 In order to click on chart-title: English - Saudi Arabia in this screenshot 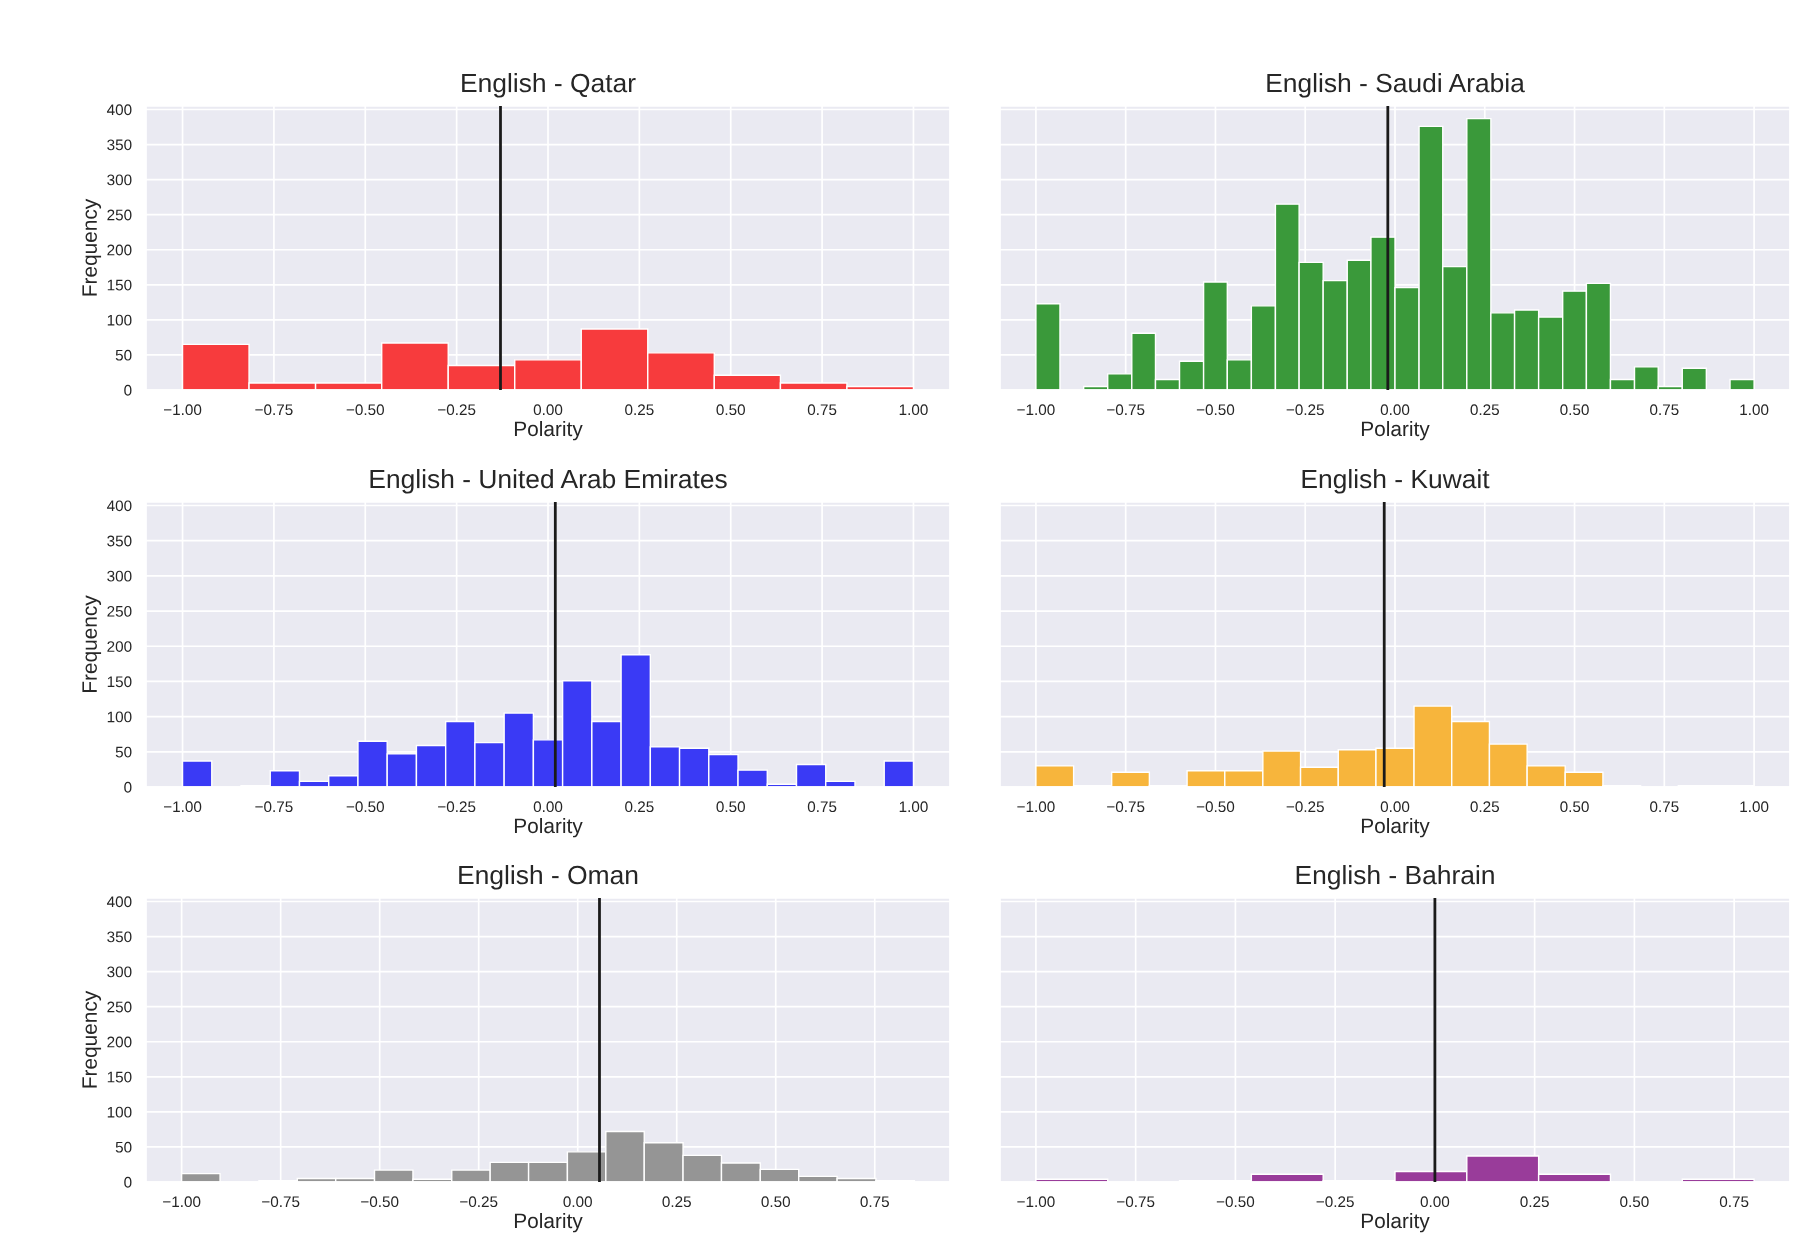, I will do `click(1396, 85)`.